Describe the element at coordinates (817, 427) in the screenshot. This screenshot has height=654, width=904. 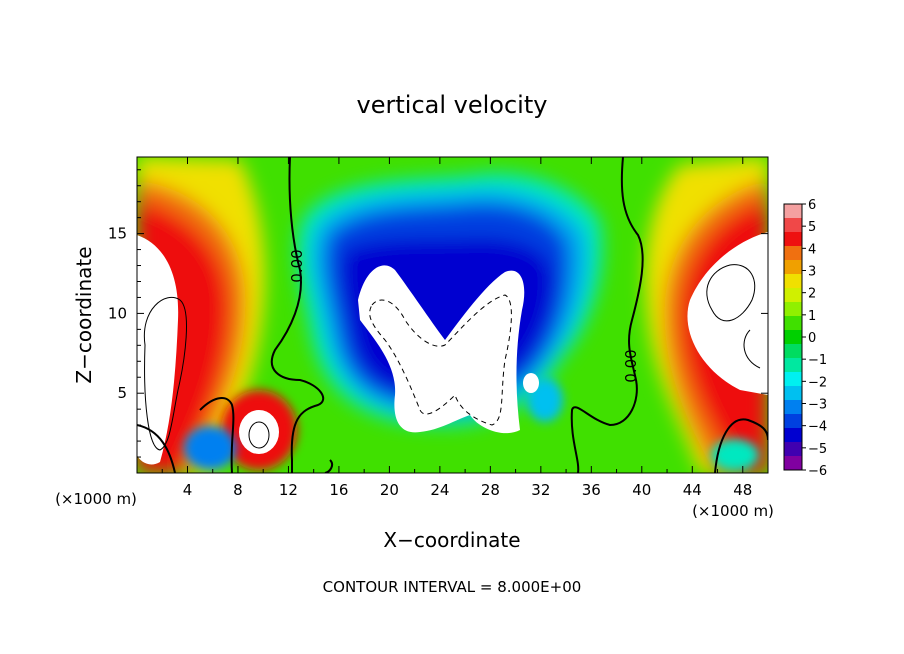
I see `colorbar-tick-label: −4` at that location.